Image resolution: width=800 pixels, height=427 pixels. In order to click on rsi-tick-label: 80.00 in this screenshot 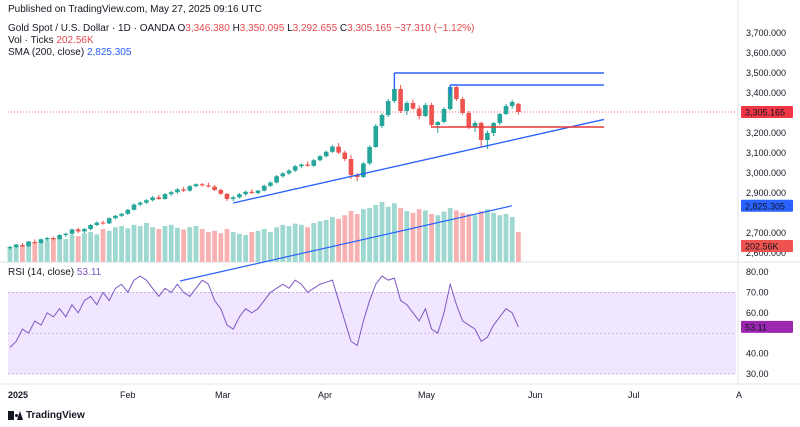, I will do `click(757, 272)`.